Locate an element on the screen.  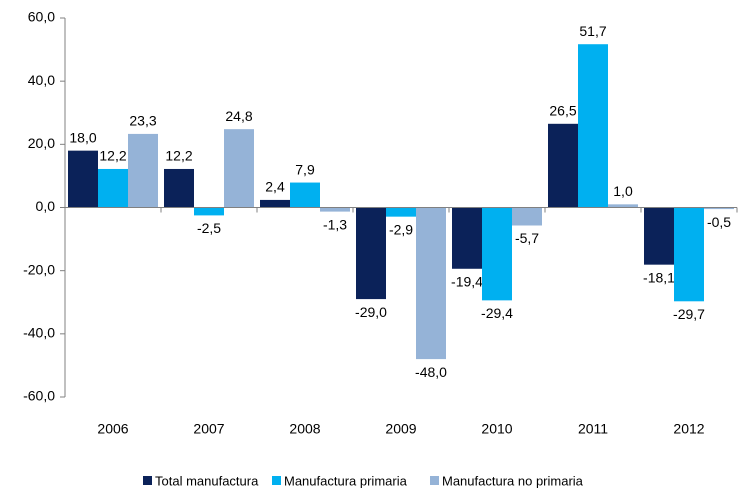
x-tick-label: 2007 is located at coordinates (208, 429).